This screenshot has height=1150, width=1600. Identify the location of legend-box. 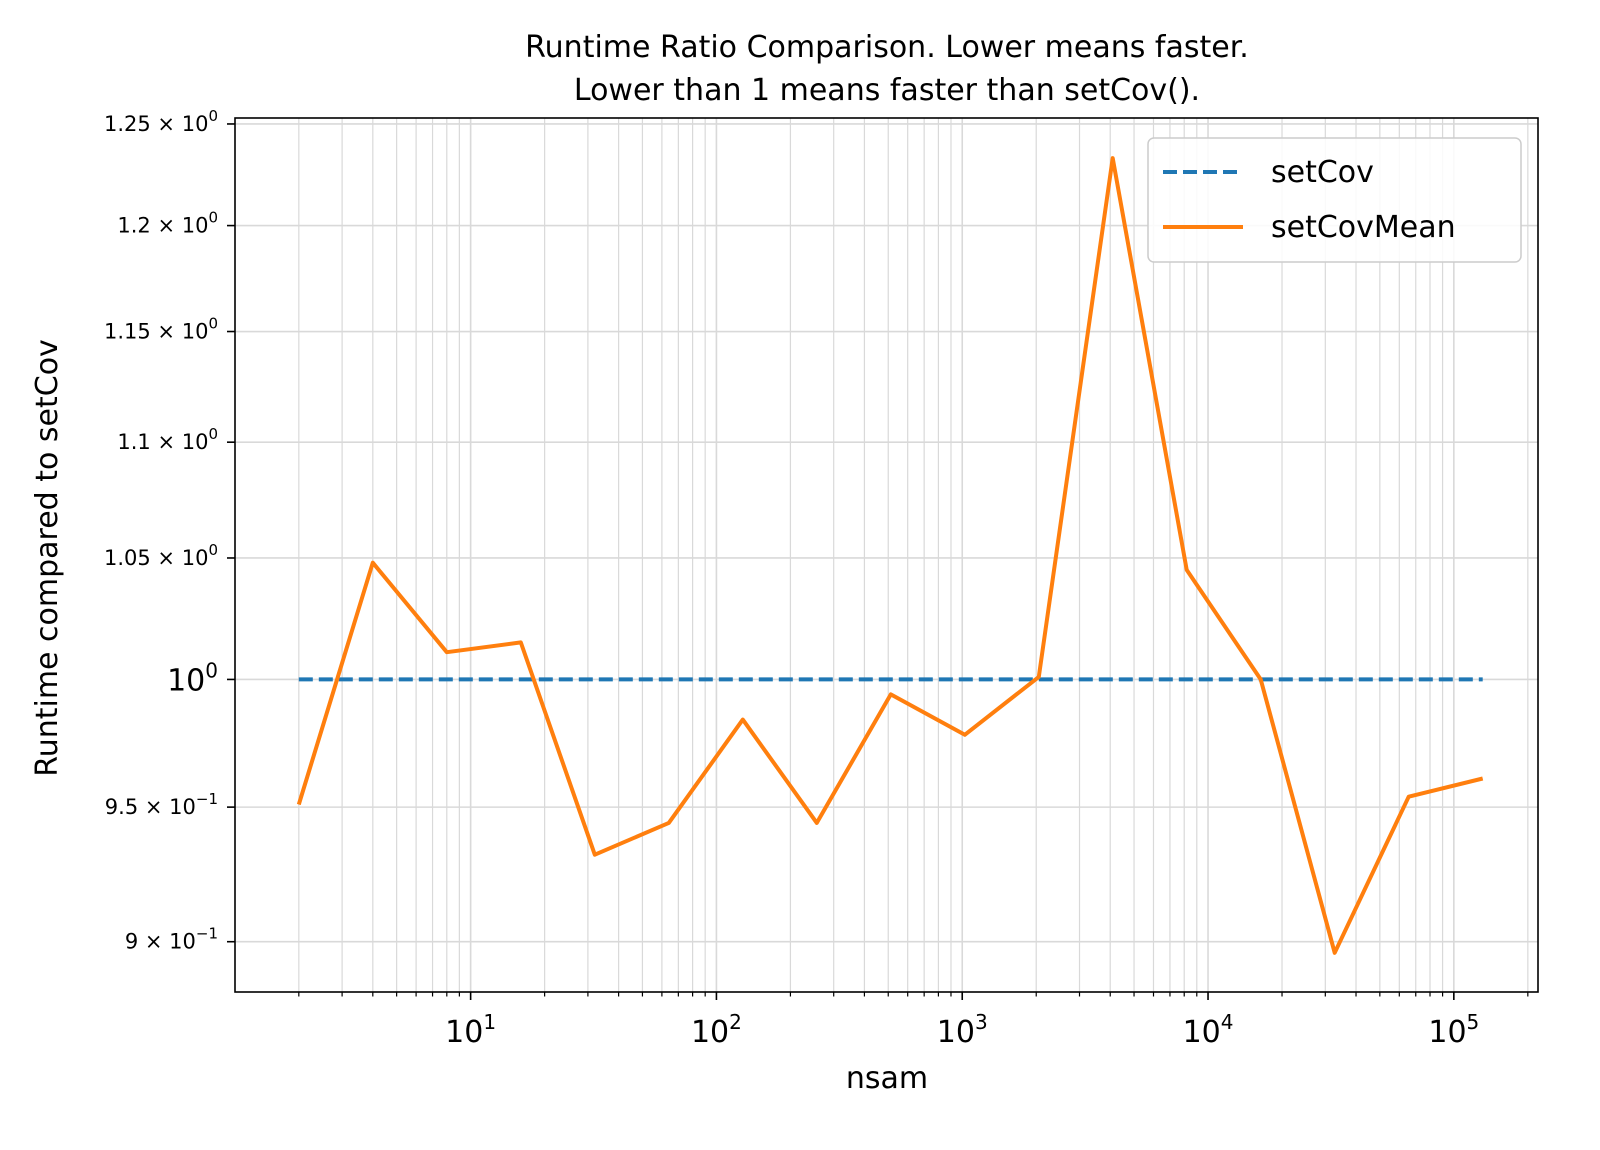
(1334, 200).